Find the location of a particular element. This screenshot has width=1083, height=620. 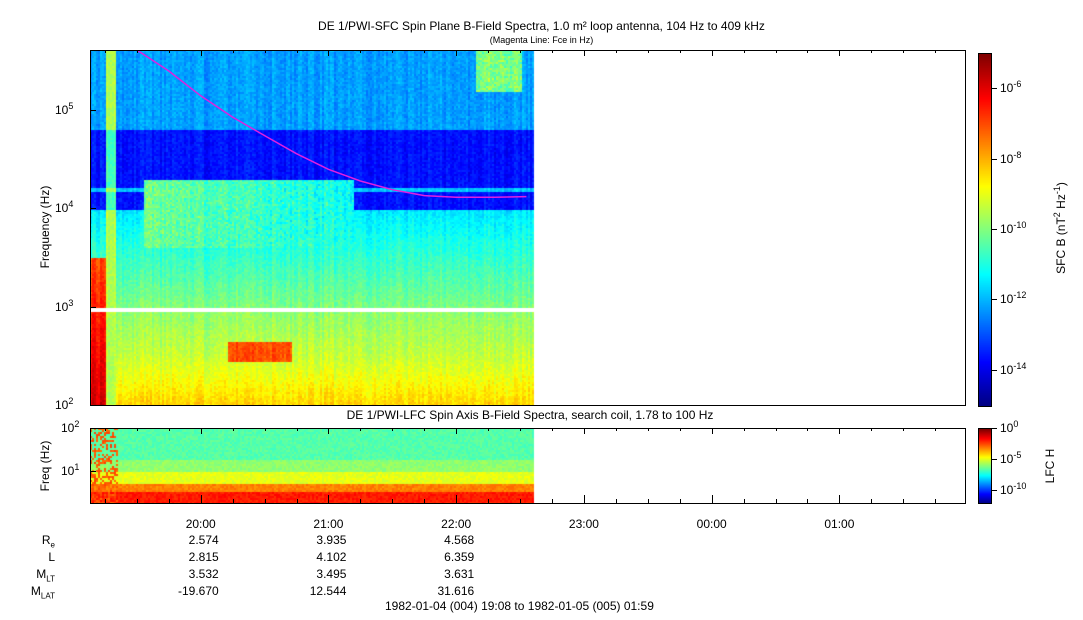

colorbar-tick-label: 10⁻¹² is located at coordinates (1013, 298).